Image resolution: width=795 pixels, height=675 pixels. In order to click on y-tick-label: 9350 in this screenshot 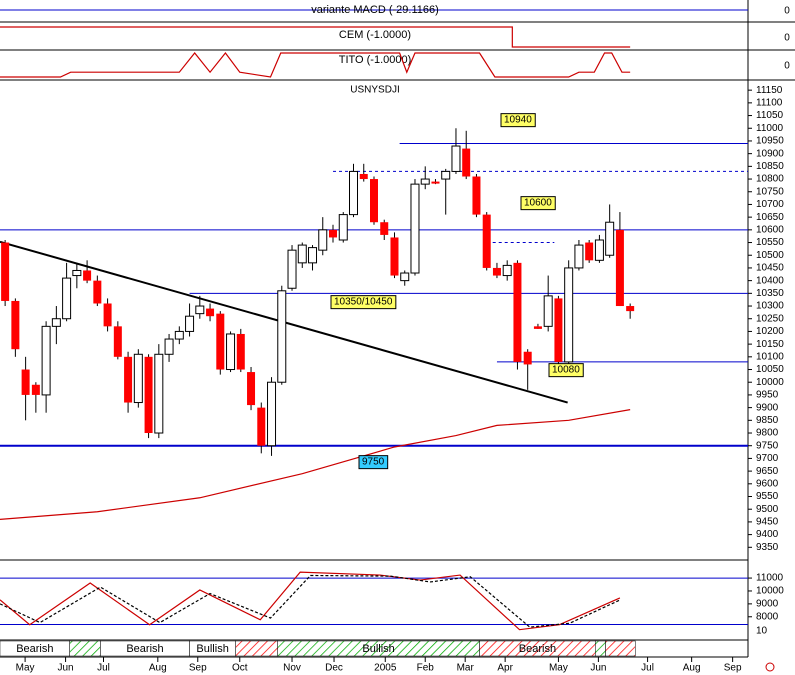, I will do `click(767, 547)`.